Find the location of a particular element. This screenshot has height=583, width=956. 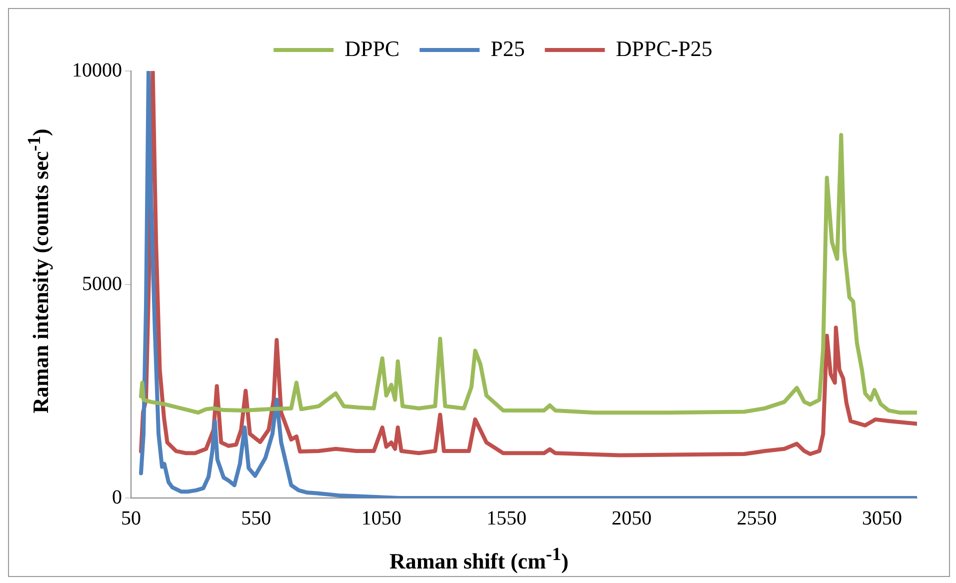

x-axis-title: Raman shift (cm$^{-1}$) is located at coordinates (479, 559).